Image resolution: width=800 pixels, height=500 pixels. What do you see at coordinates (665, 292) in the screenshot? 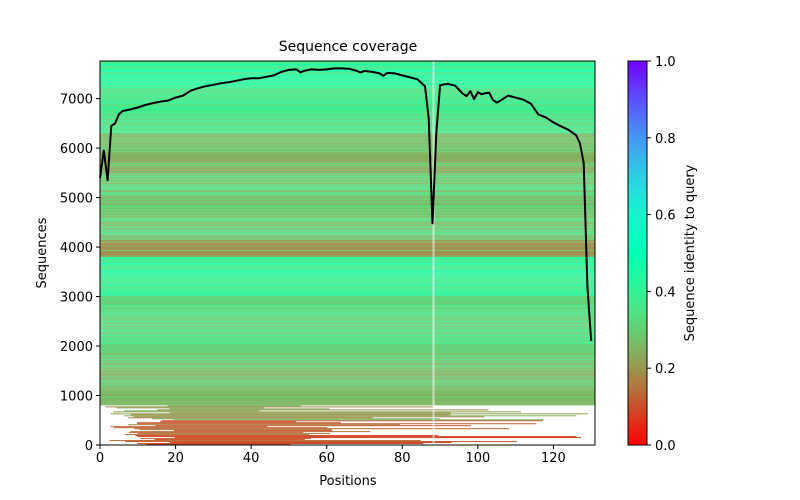
I see `colorbar-tick-label: 0.4` at bounding box center [665, 292].